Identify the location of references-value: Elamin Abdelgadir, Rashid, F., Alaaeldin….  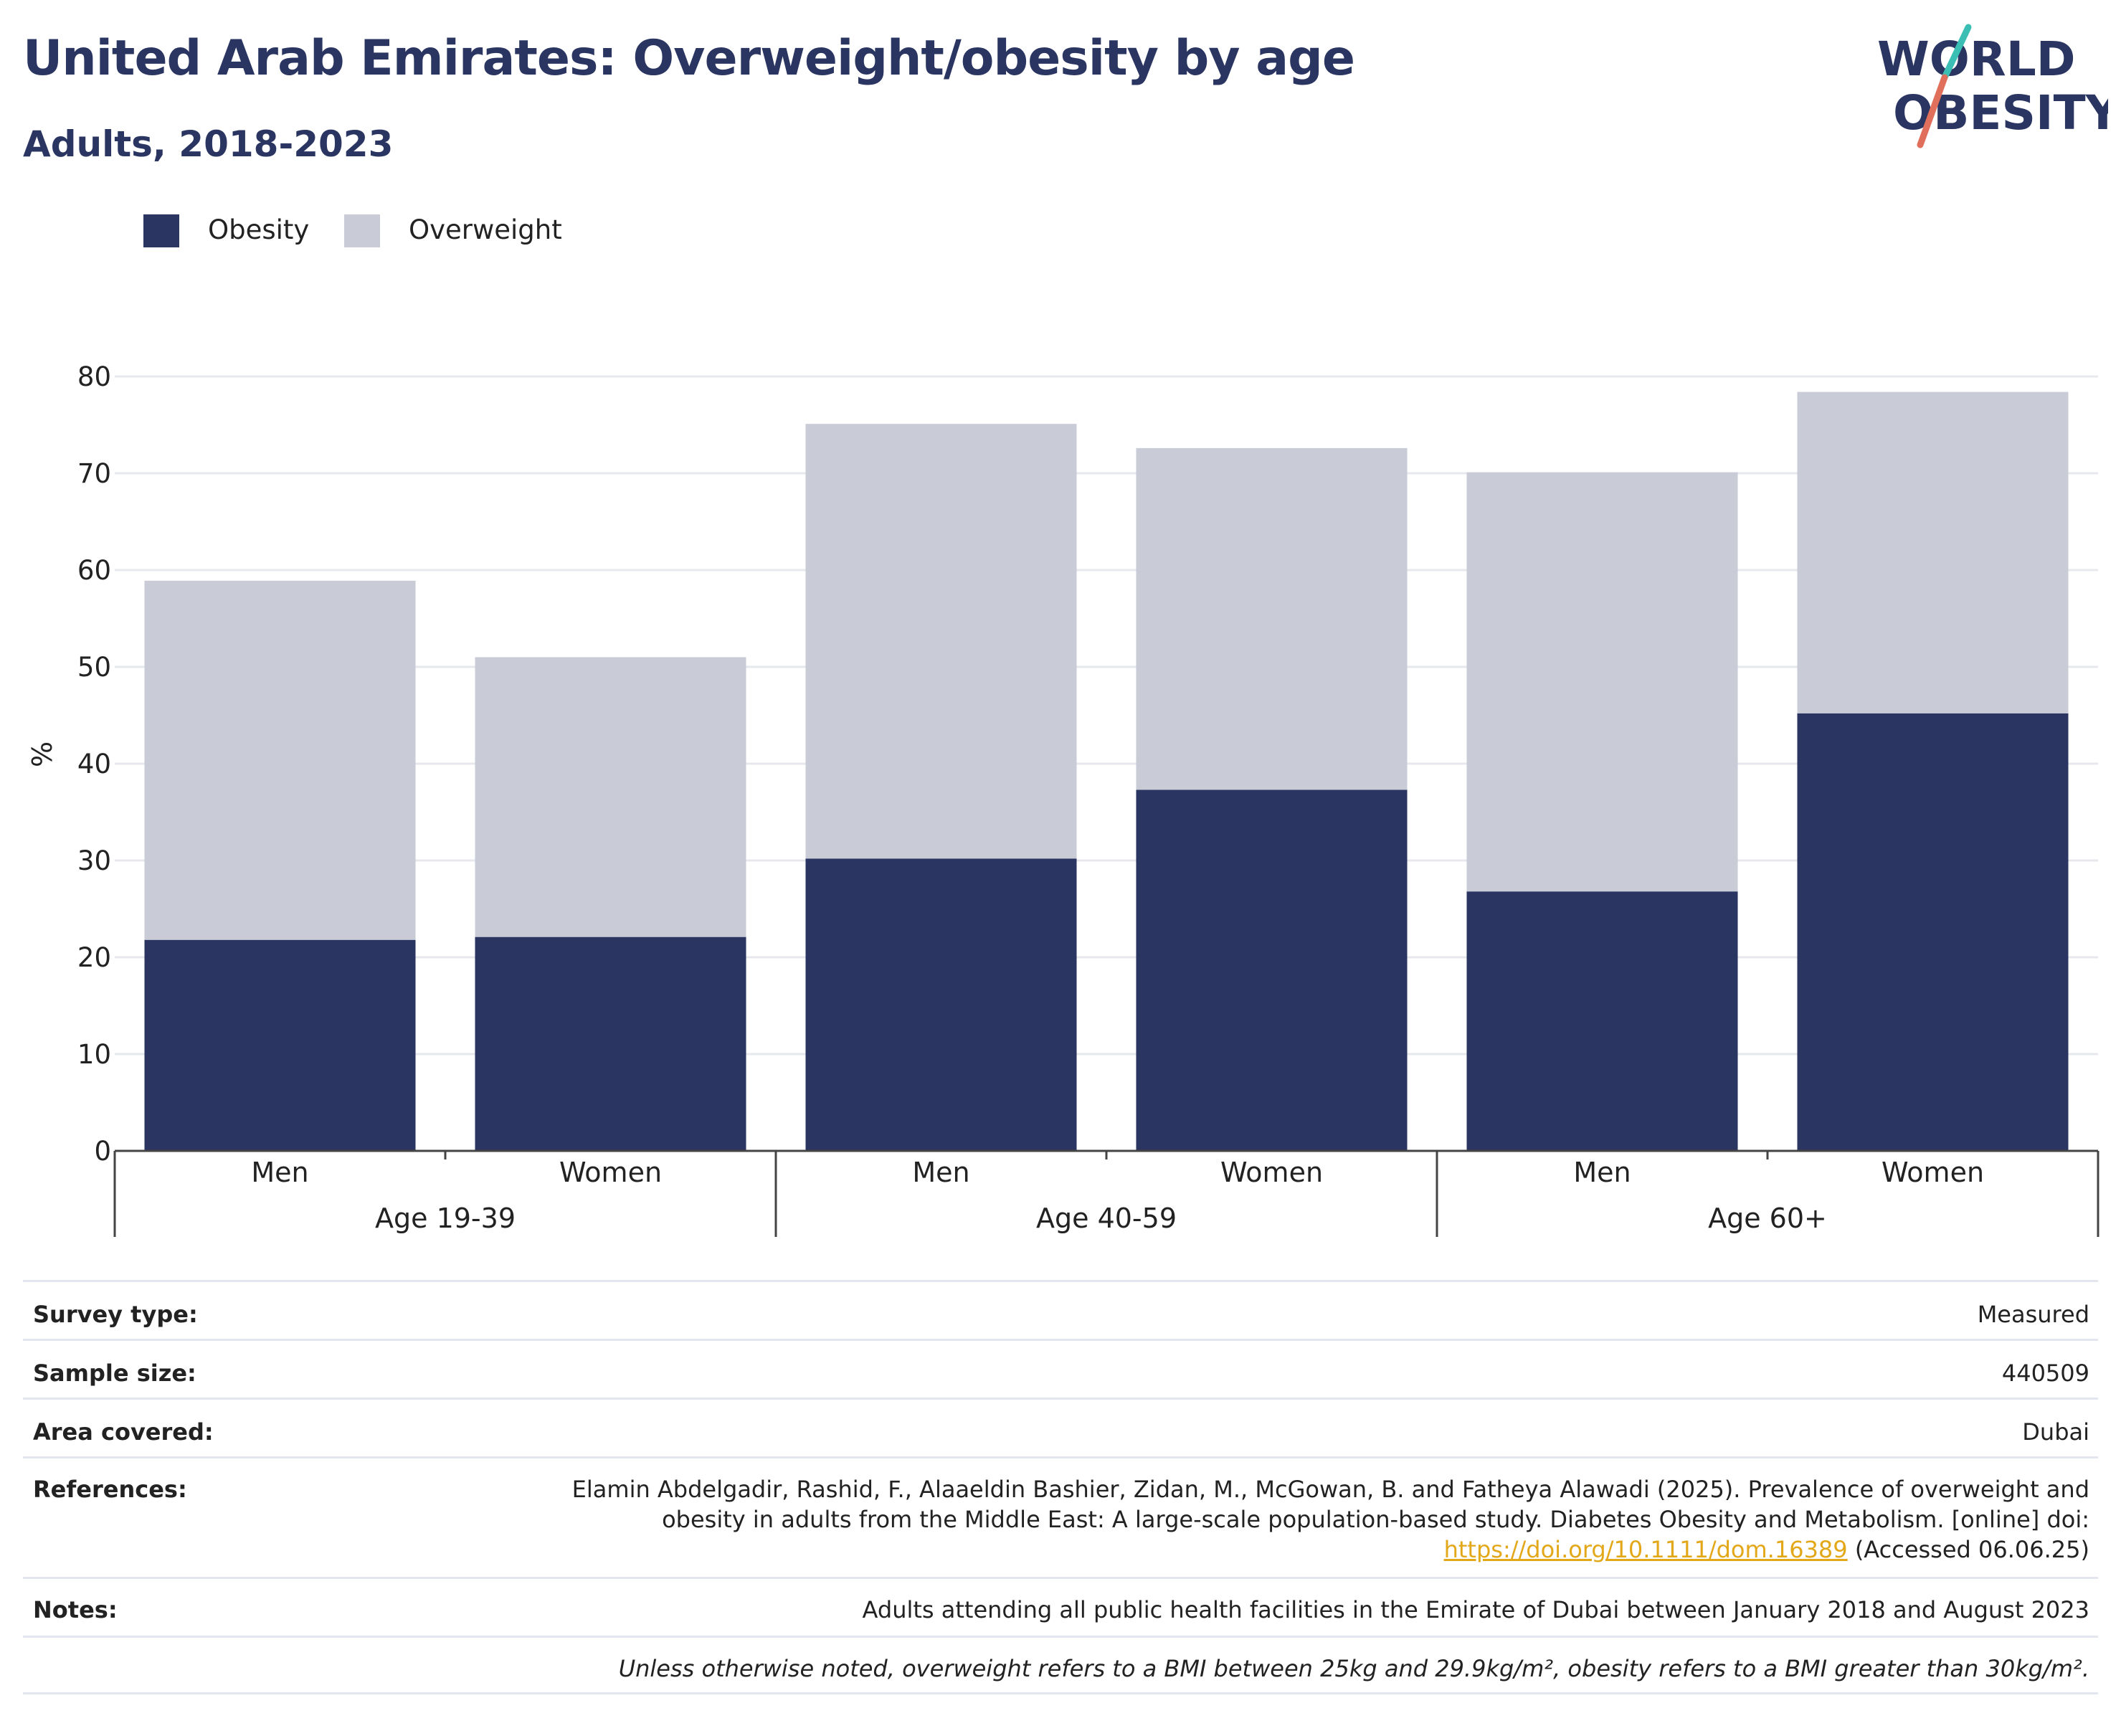
(1335, 1519).